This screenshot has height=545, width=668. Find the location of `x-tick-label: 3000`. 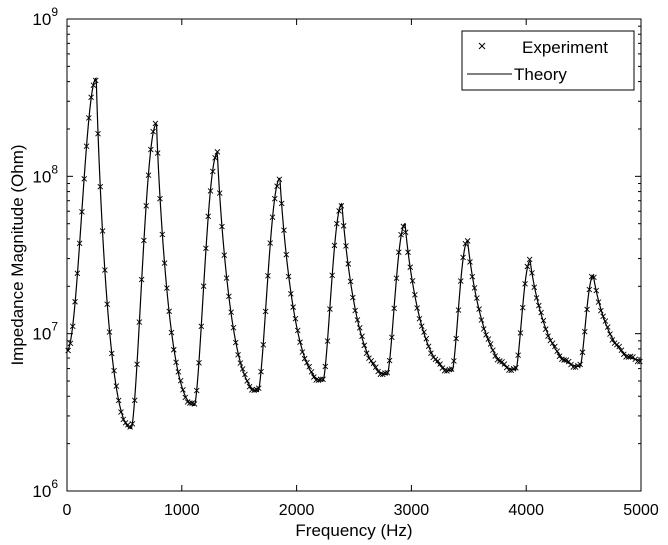

x-tick-label: 3000 is located at coordinates (412, 510).